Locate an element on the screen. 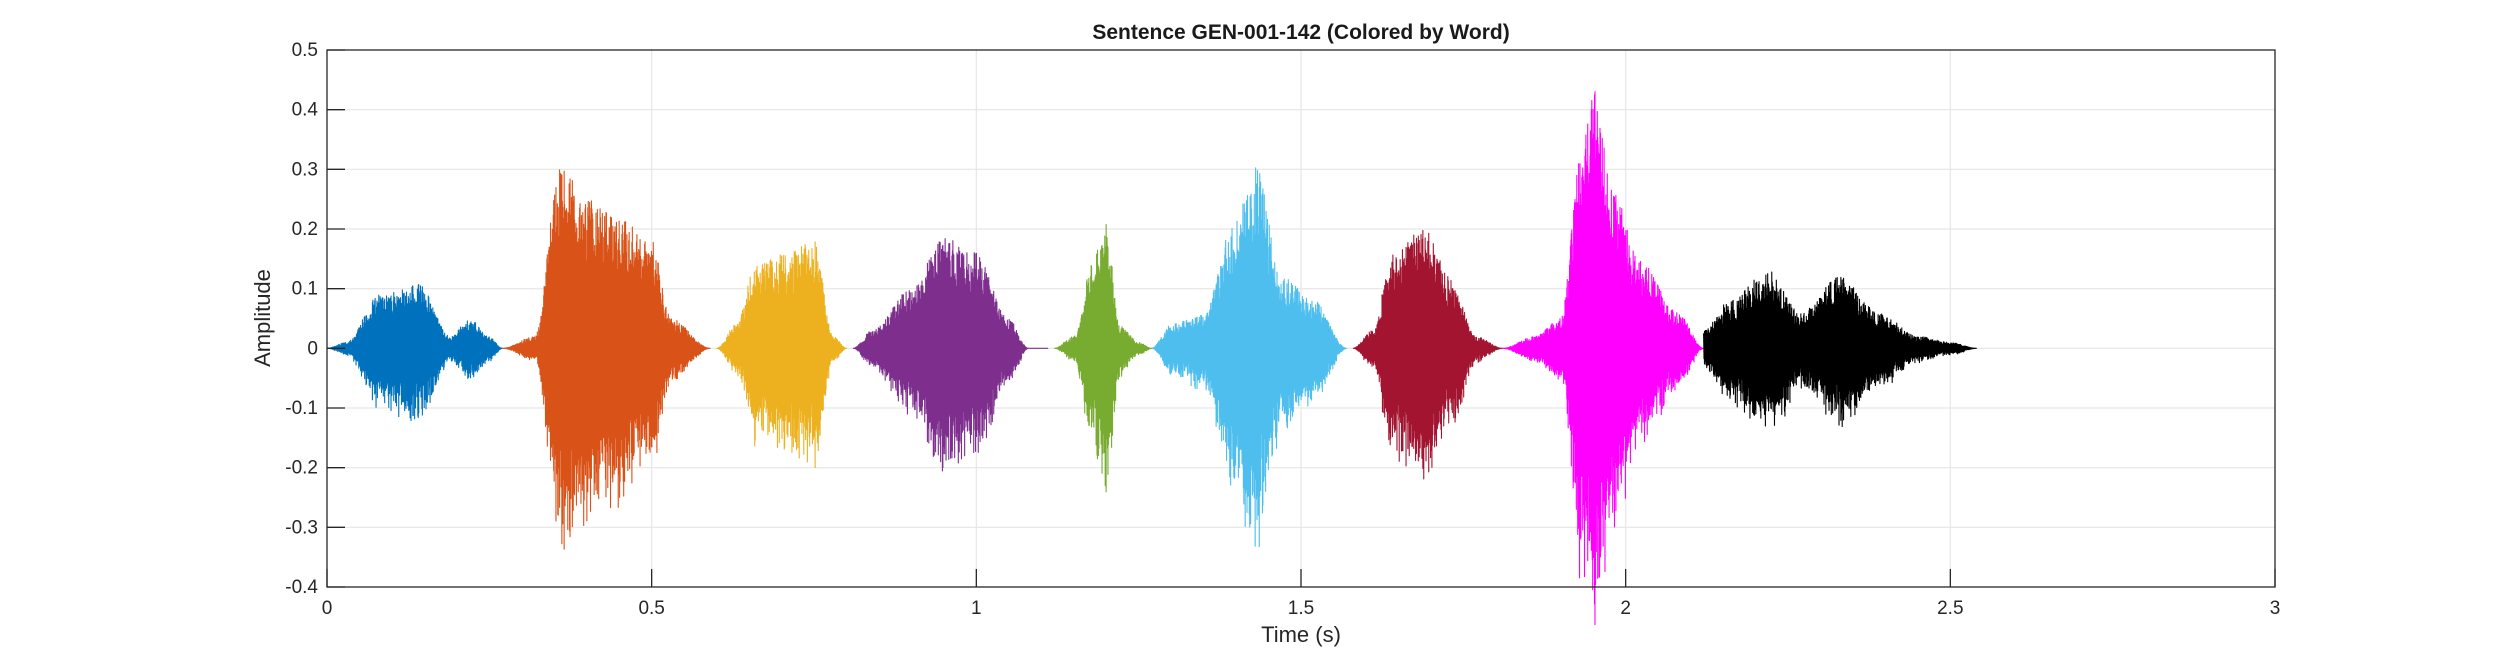  x-tick-label: 3 is located at coordinates (2275, 608).